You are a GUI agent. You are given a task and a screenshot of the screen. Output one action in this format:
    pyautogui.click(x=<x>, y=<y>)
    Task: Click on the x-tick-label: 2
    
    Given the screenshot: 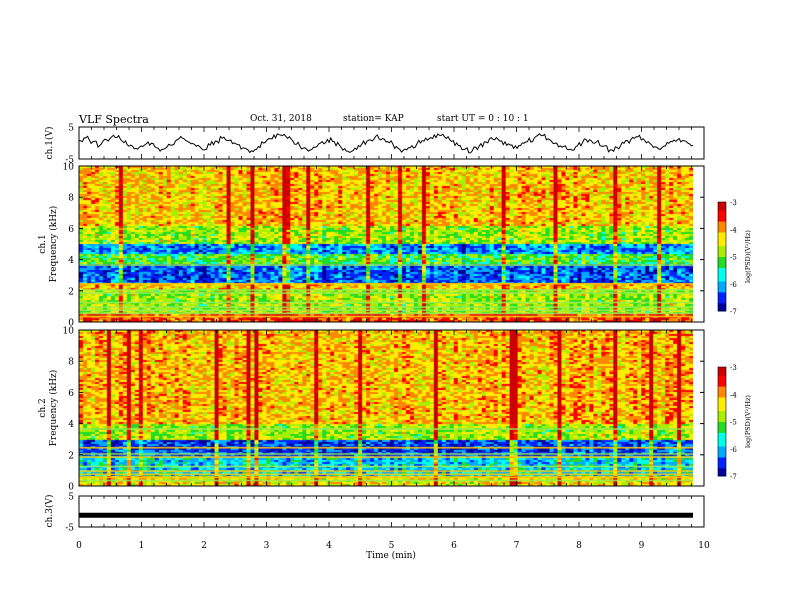 What is the action you would take?
    pyautogui.click(x=204, y=546)
    